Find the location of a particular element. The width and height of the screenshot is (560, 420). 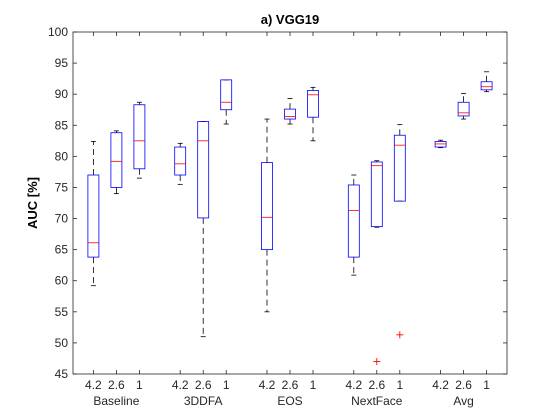

box-group-nextface is located at coordinates (376, 245).